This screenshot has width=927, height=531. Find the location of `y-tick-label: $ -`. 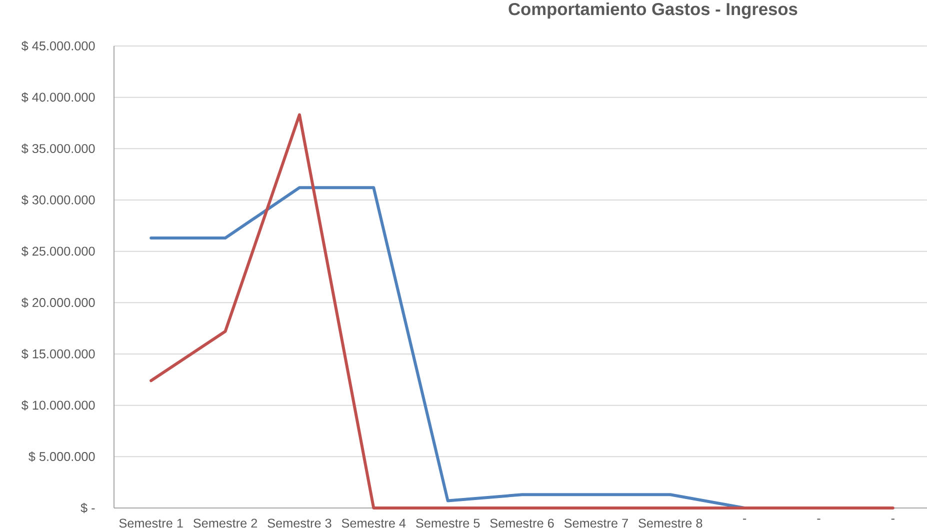

y-tick-label: $ - is located at coordinates (87, 508).